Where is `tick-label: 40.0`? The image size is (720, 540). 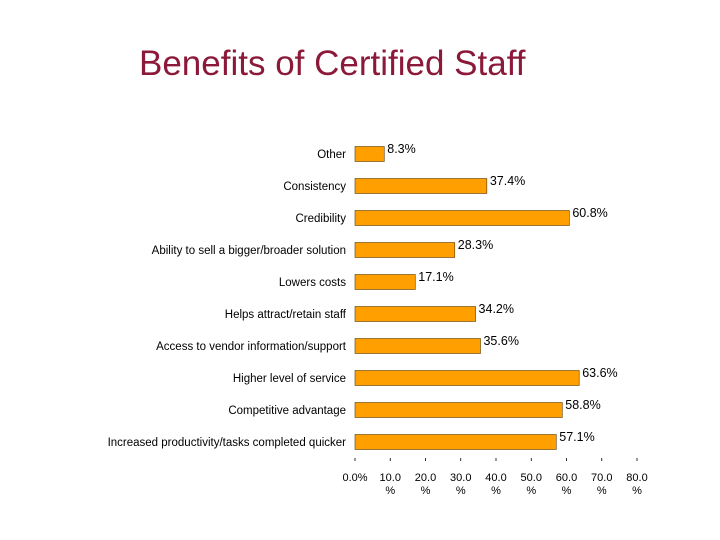 tick-label: 40.0 is located at coordinates (495, 478).